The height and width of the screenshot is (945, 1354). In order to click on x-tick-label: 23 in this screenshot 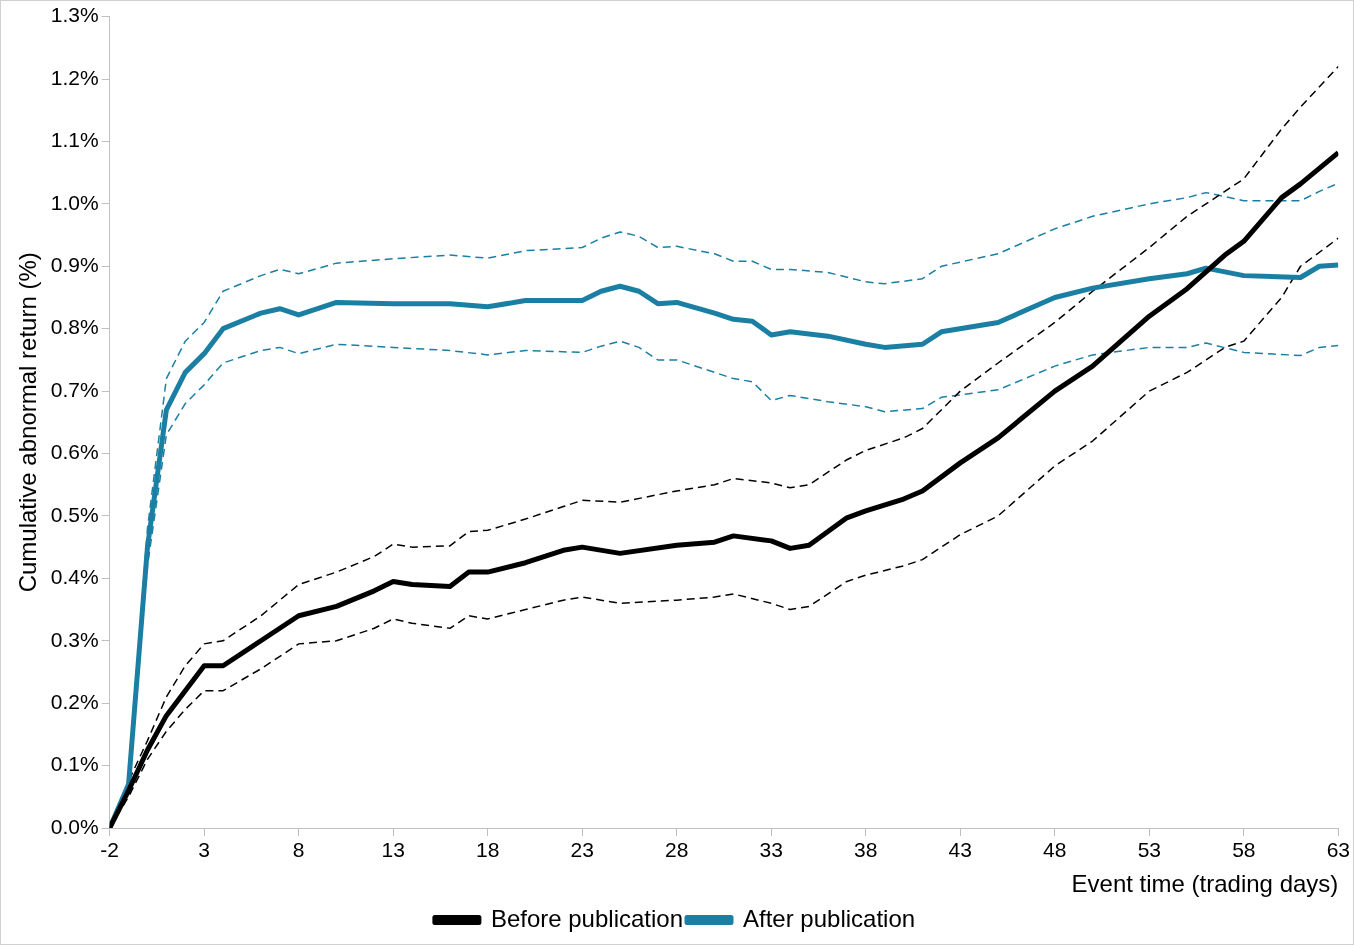, I will do `click(582, 850)`.